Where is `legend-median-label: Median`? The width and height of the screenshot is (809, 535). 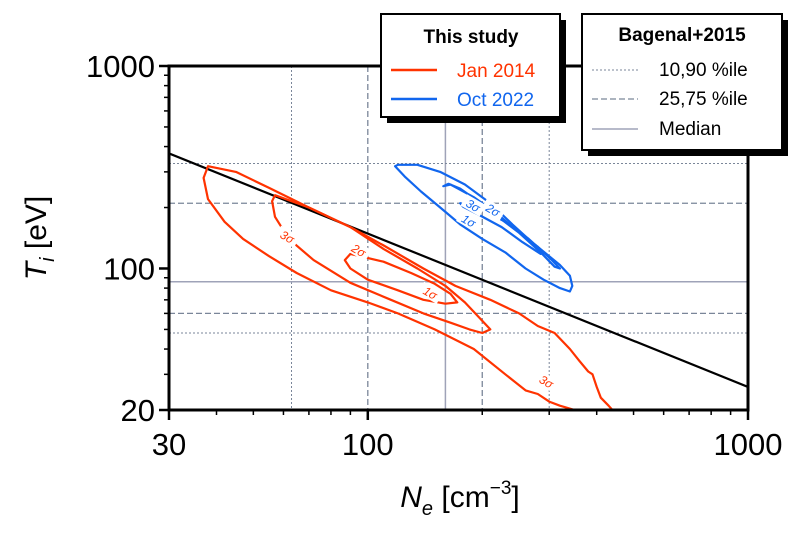
legend-median-label: Median is located at coordinates (690, 129).